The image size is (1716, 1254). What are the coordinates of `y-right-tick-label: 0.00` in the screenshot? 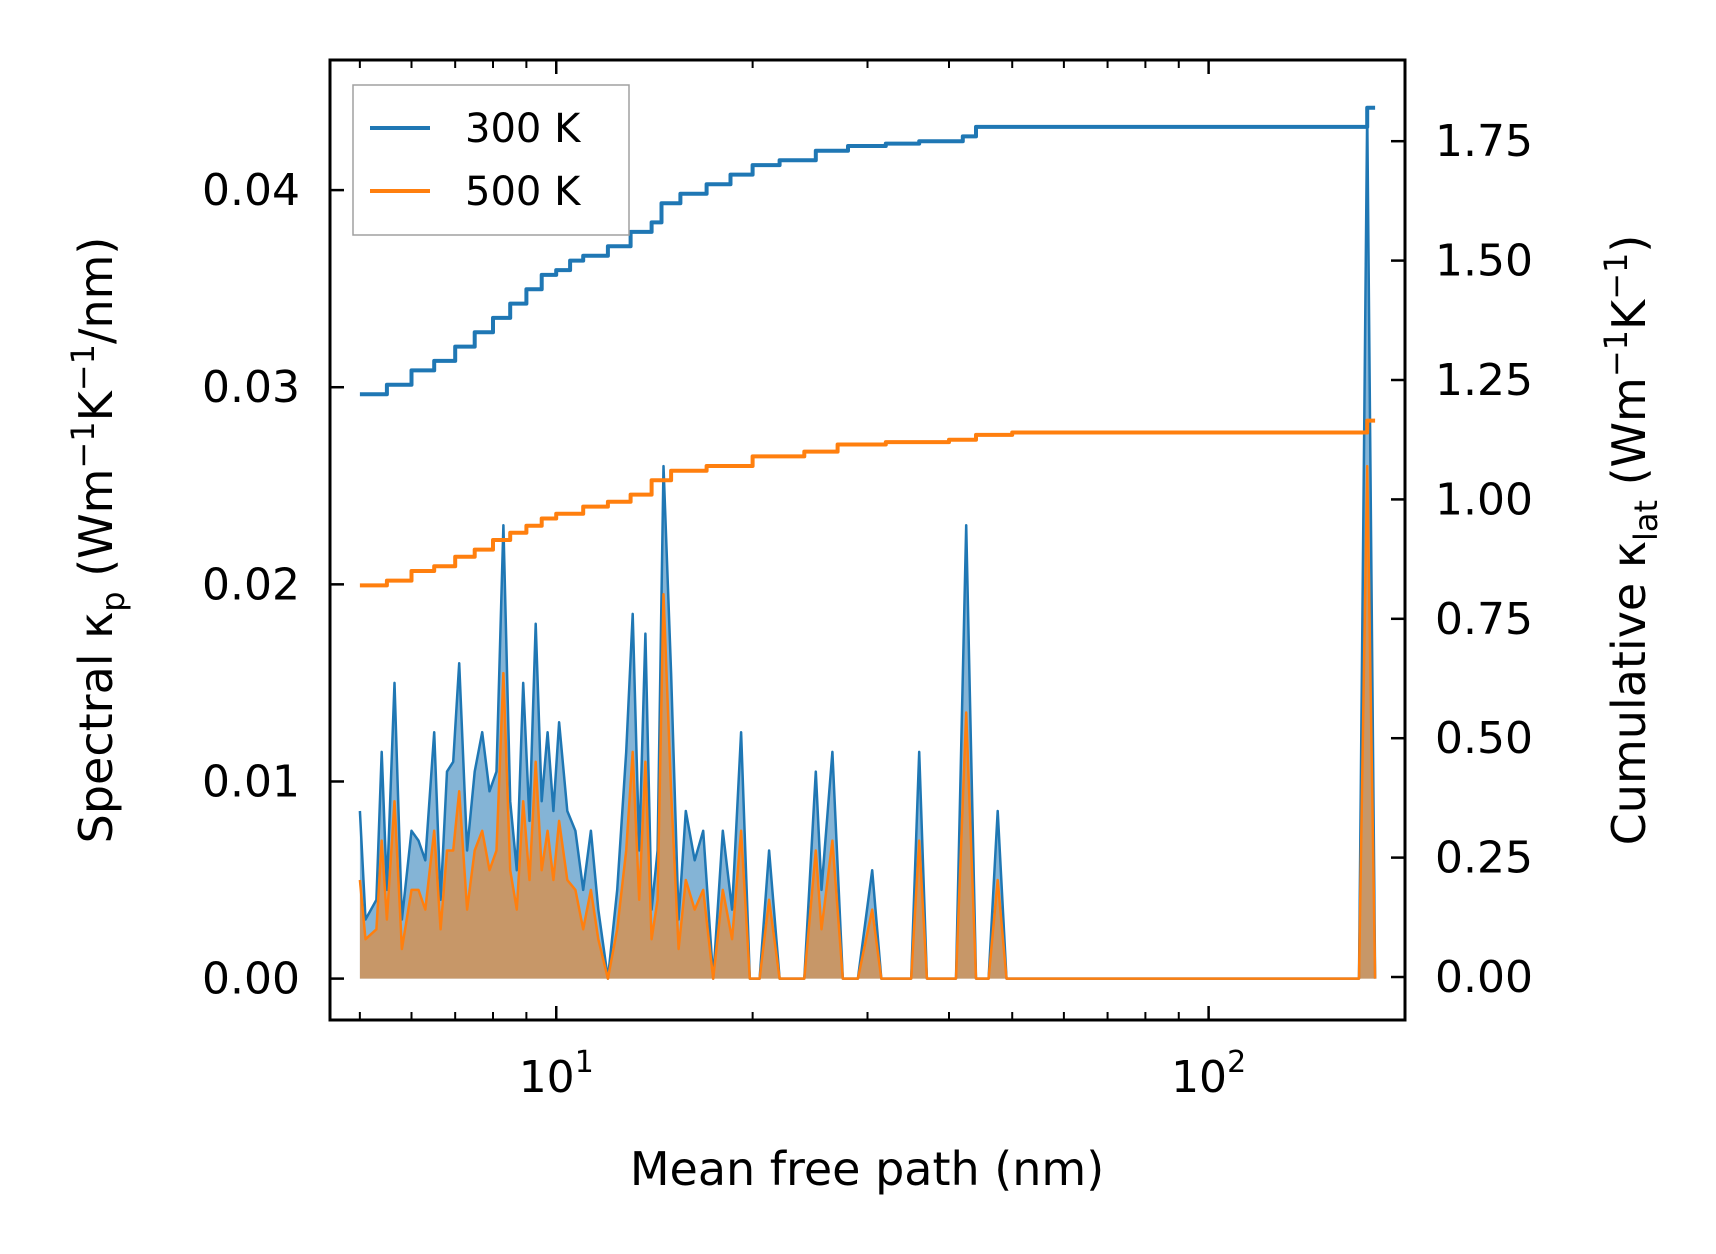 It's located at (1484, 977).